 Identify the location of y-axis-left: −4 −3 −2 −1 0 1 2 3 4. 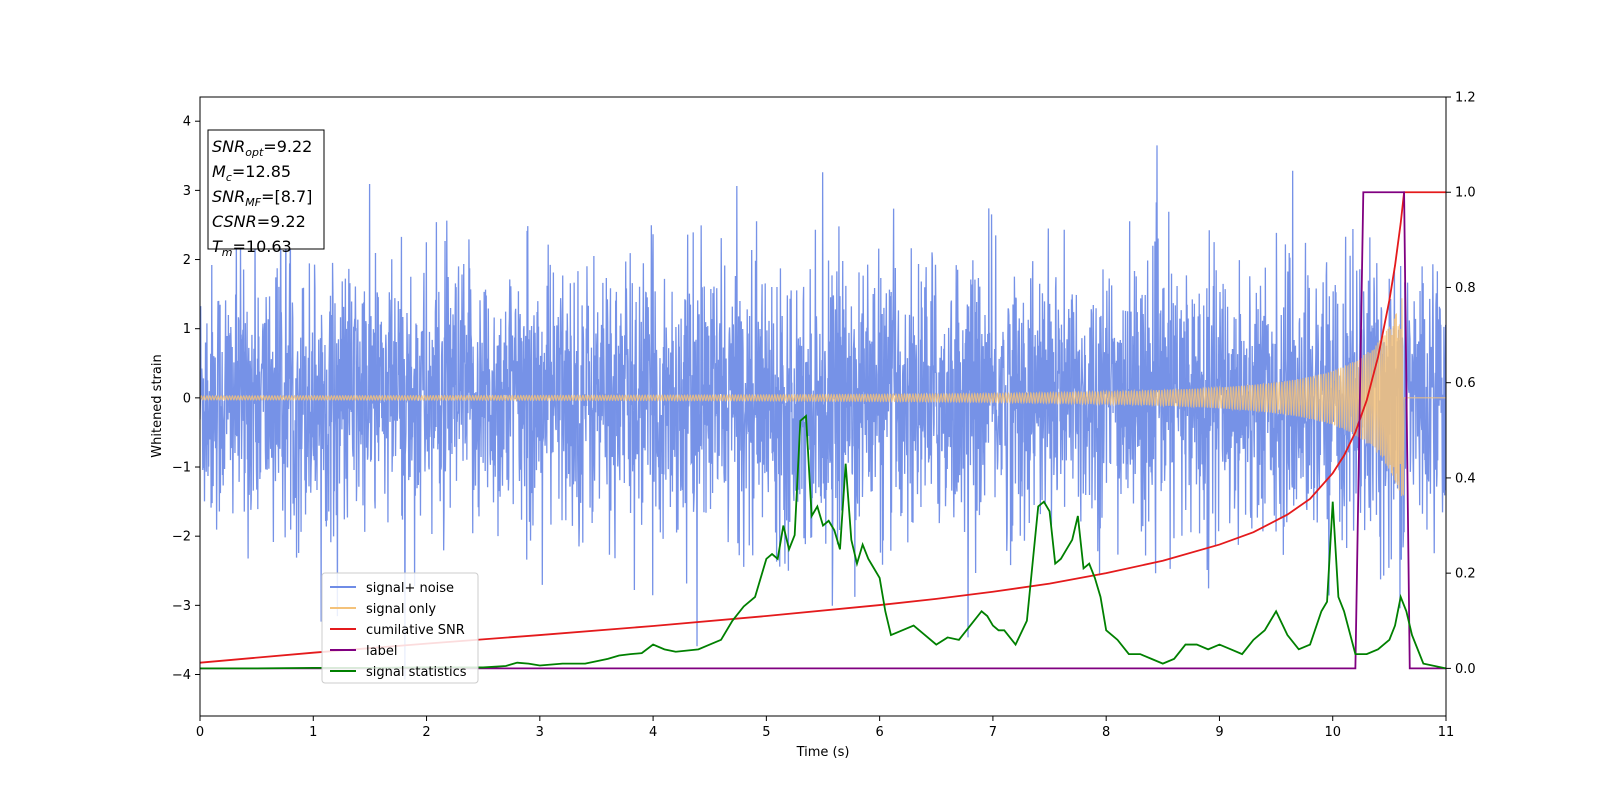
(186, 399).